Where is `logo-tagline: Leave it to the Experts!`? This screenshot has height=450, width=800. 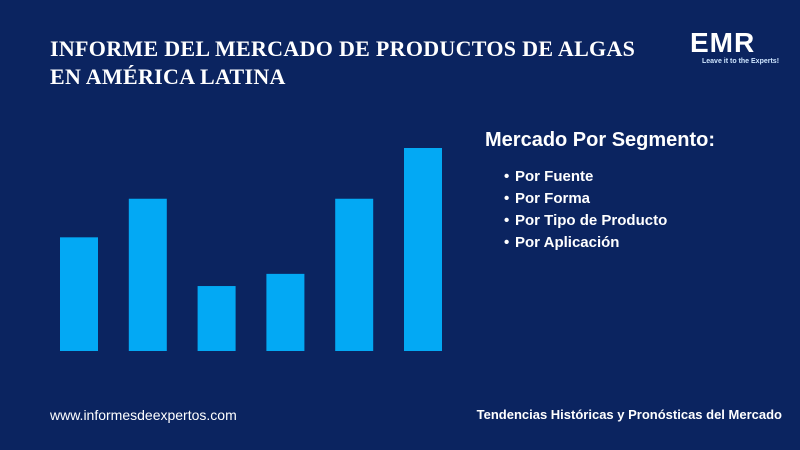
logo-tagline: Leave it to the Experts! is located at coordinates (741, 61).